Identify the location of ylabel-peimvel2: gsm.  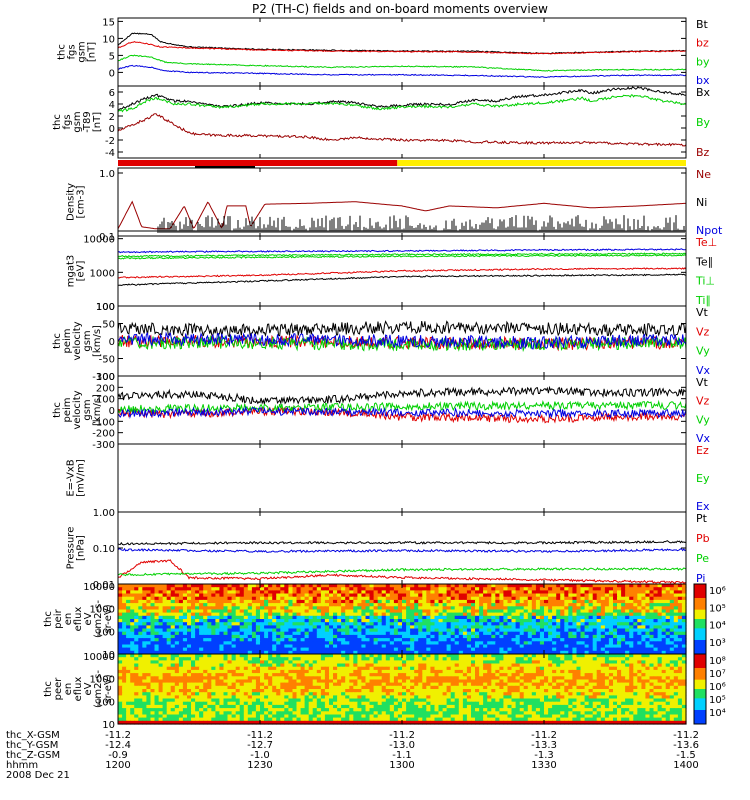
(87, 409).